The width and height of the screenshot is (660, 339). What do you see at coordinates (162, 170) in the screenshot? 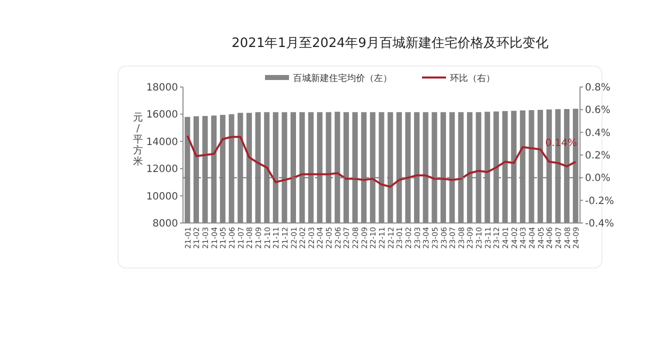
I see `y-tick-label: 12000` at bounding box center [162, 170].